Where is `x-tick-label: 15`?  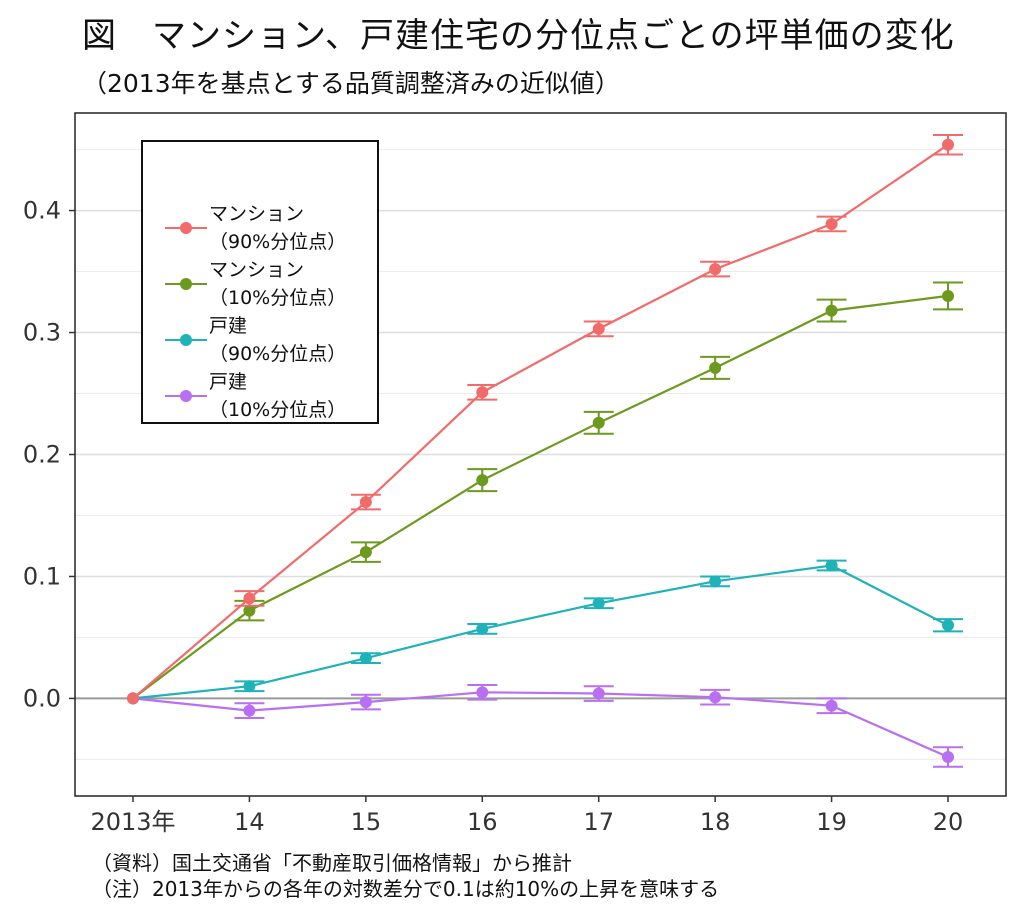 x-tick-label: 15 is located at coordinates (366, 822).